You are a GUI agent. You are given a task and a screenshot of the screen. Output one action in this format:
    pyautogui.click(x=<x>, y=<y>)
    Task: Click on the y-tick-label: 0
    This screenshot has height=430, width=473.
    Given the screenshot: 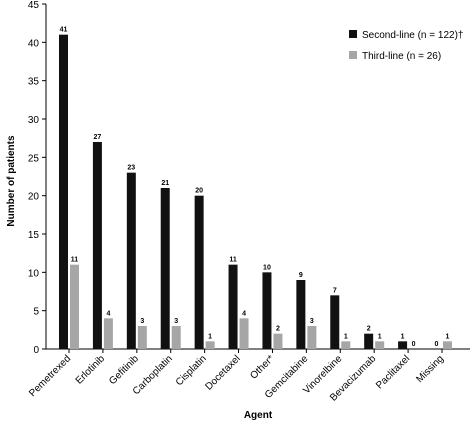 What is the action you would take?
    pyautogui.click(x=36, y=350)
    